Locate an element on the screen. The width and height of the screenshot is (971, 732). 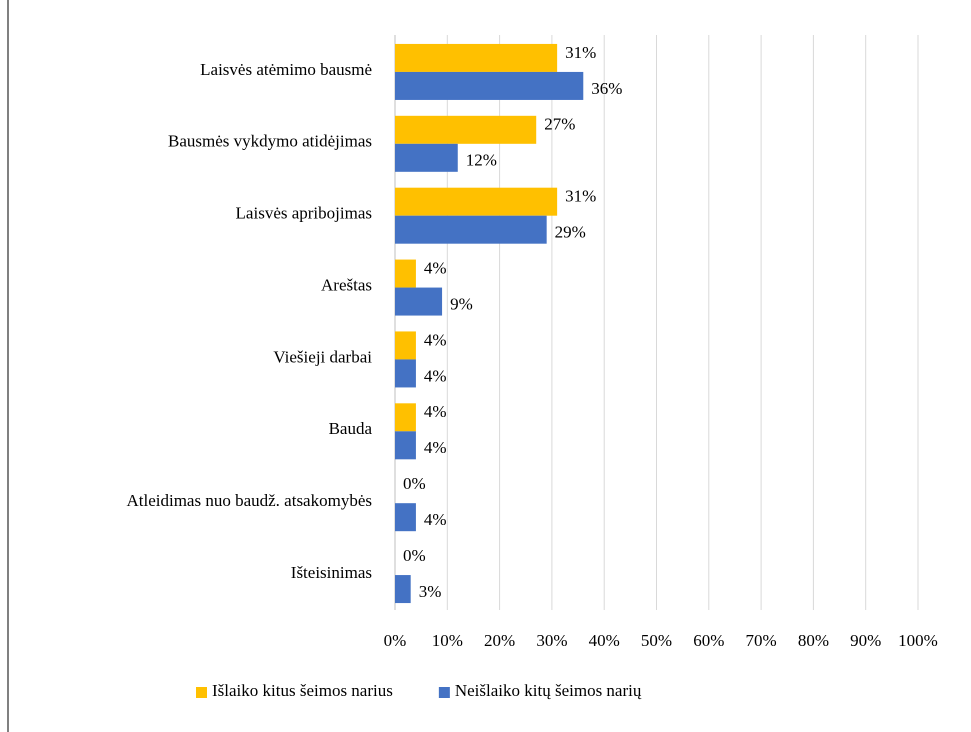
data-label: 27% is located at coordinates (559, 124).